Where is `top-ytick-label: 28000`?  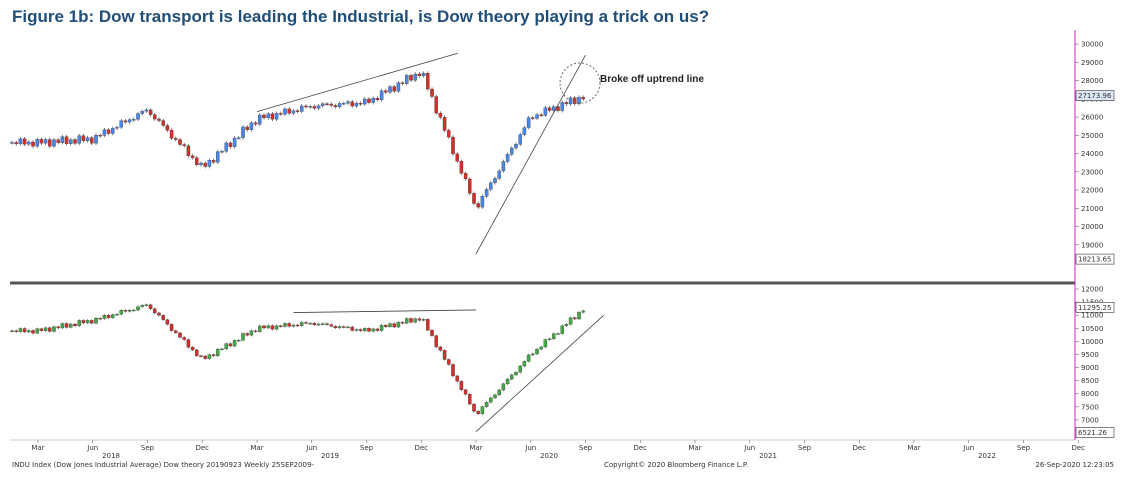
top-ytick-label: 28000 is located at coordinates (1092, 81).